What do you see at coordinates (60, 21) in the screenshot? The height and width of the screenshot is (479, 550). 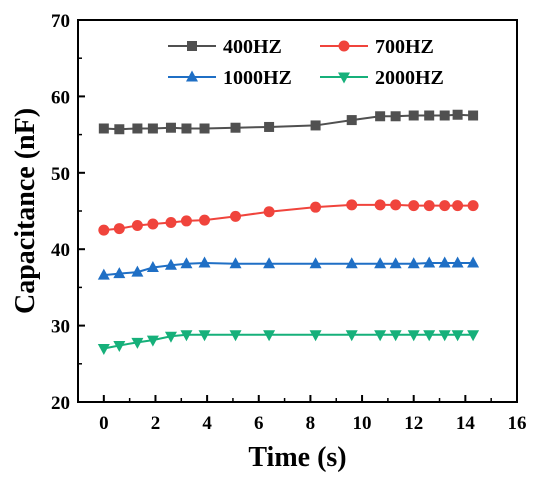 I see `y-tick-label: 70` at bounding box center [60, 21].